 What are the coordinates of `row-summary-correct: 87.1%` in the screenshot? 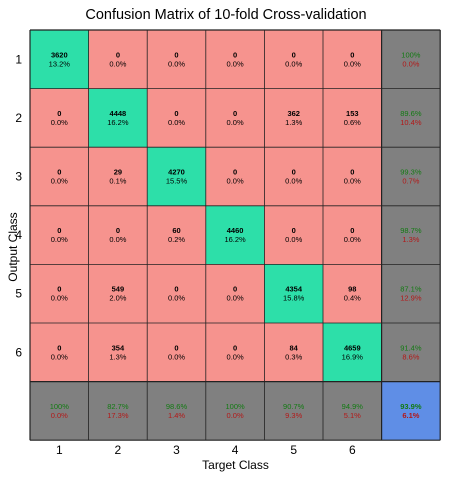 It's located at (411, 289).